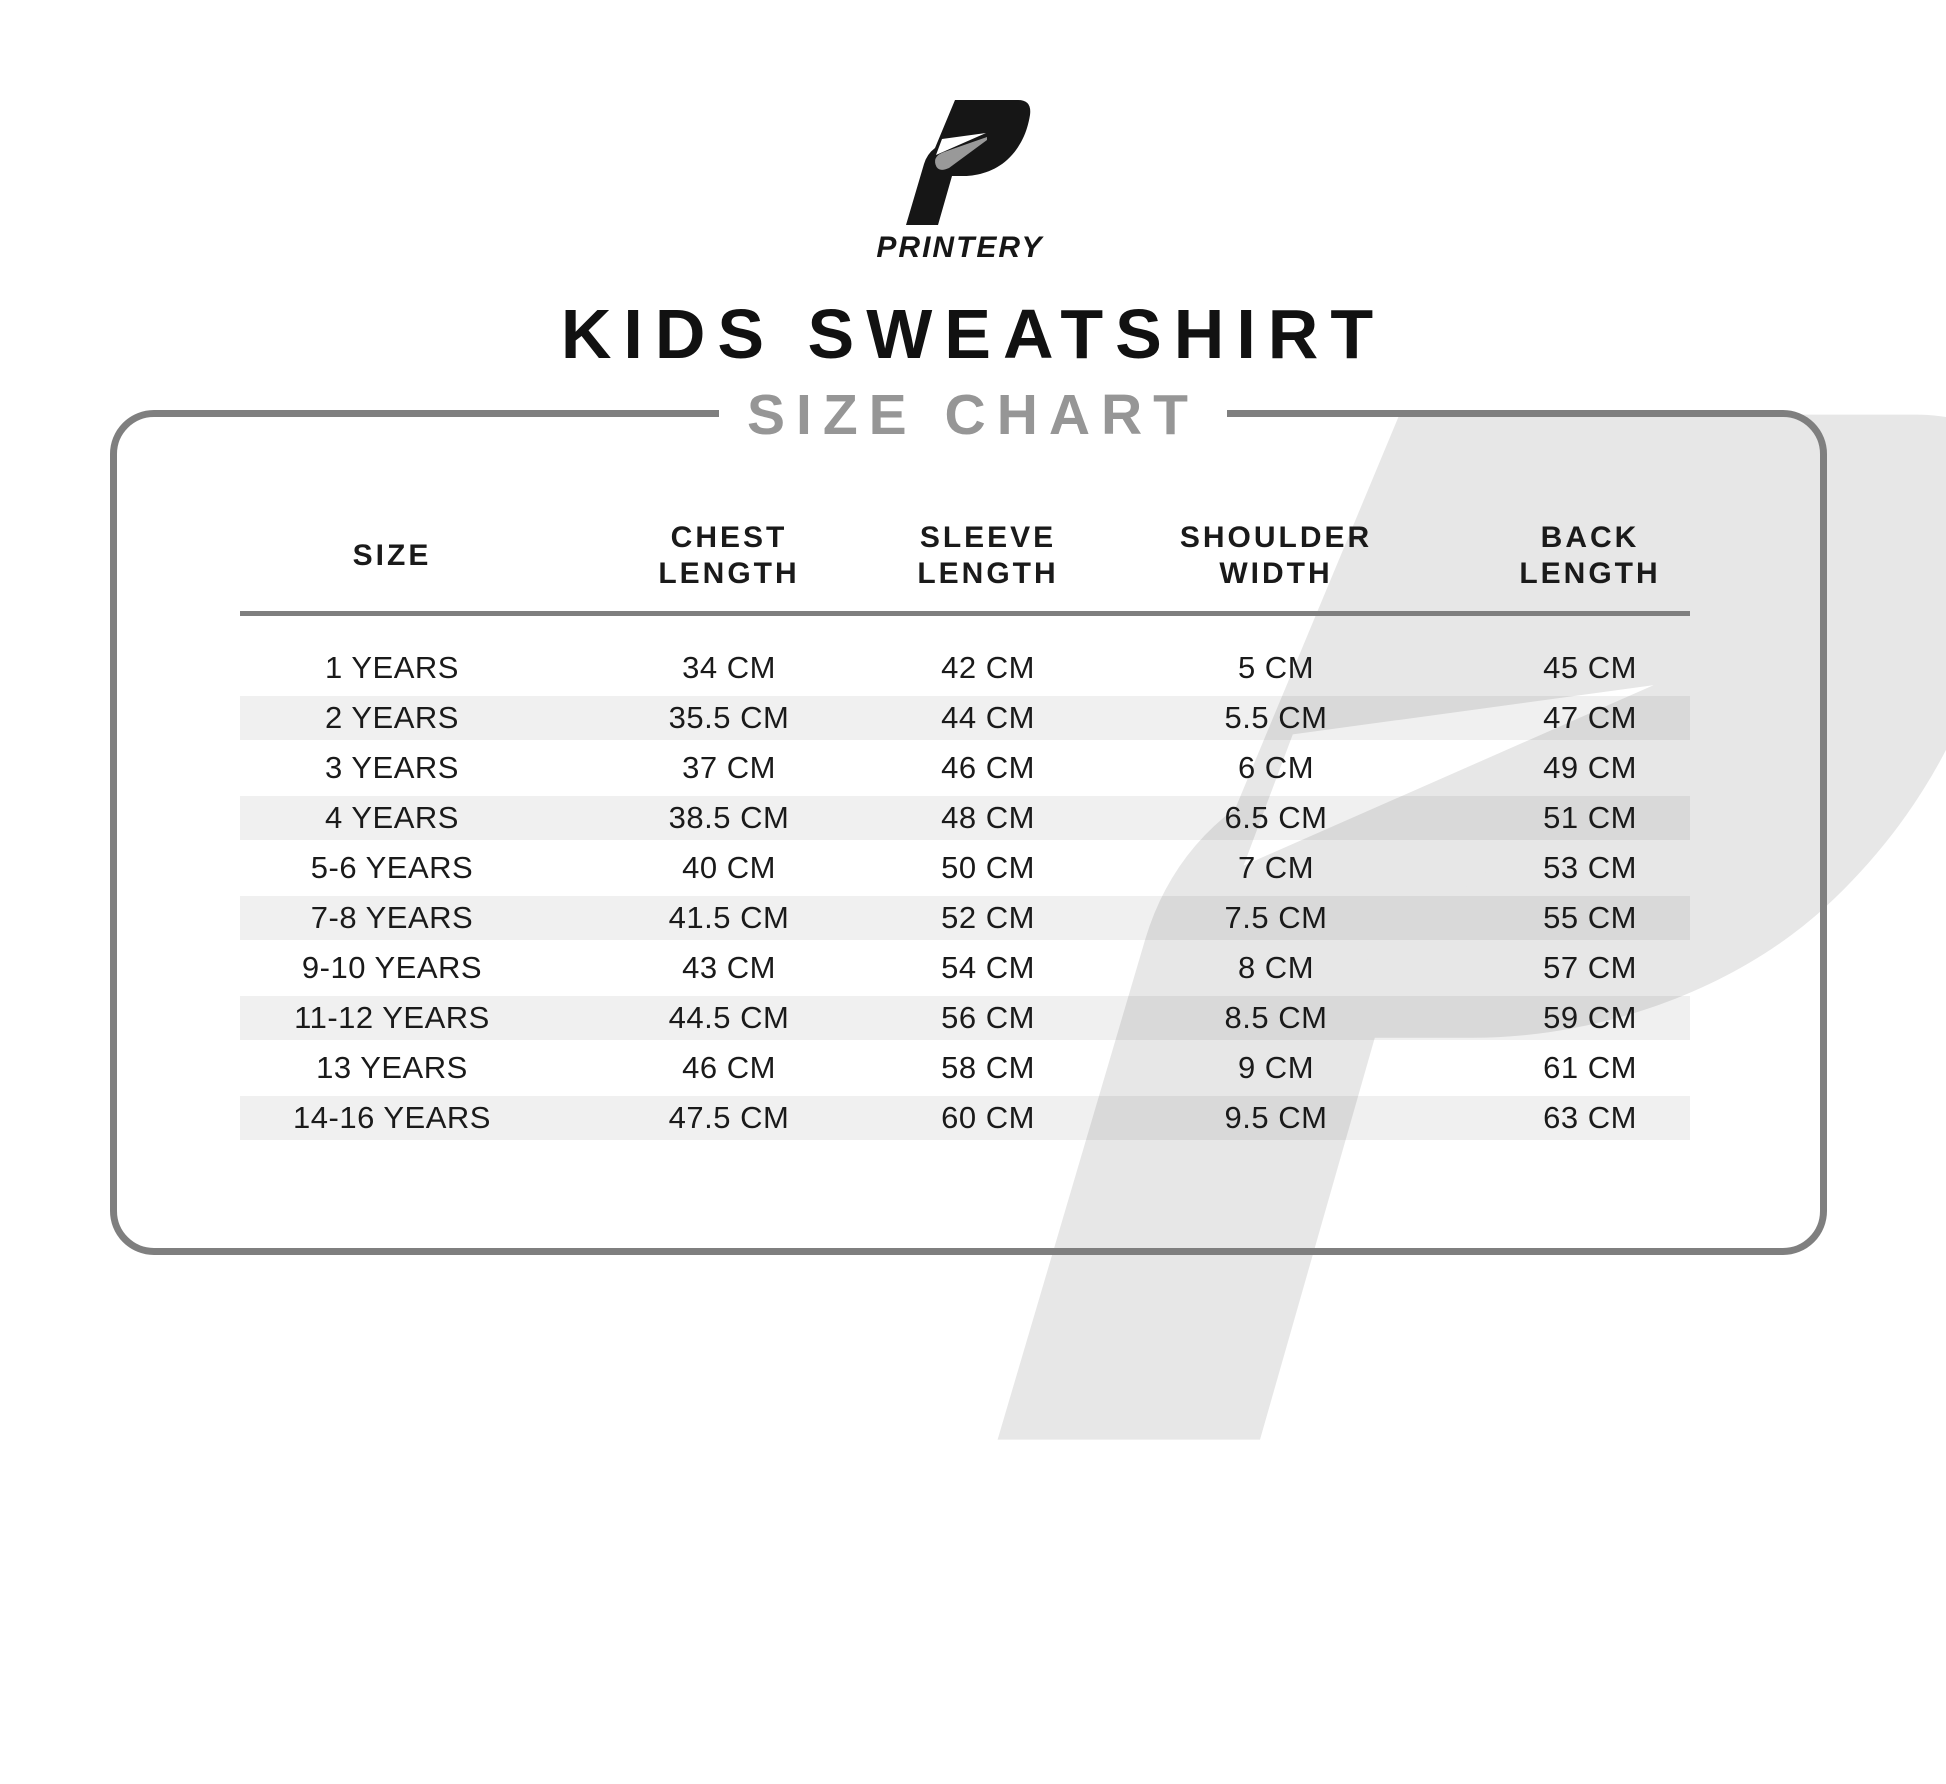  Describe the element at coordinates (988, 867) in the screenshot. I see `cell-sleeve: 50 CM` at that location.